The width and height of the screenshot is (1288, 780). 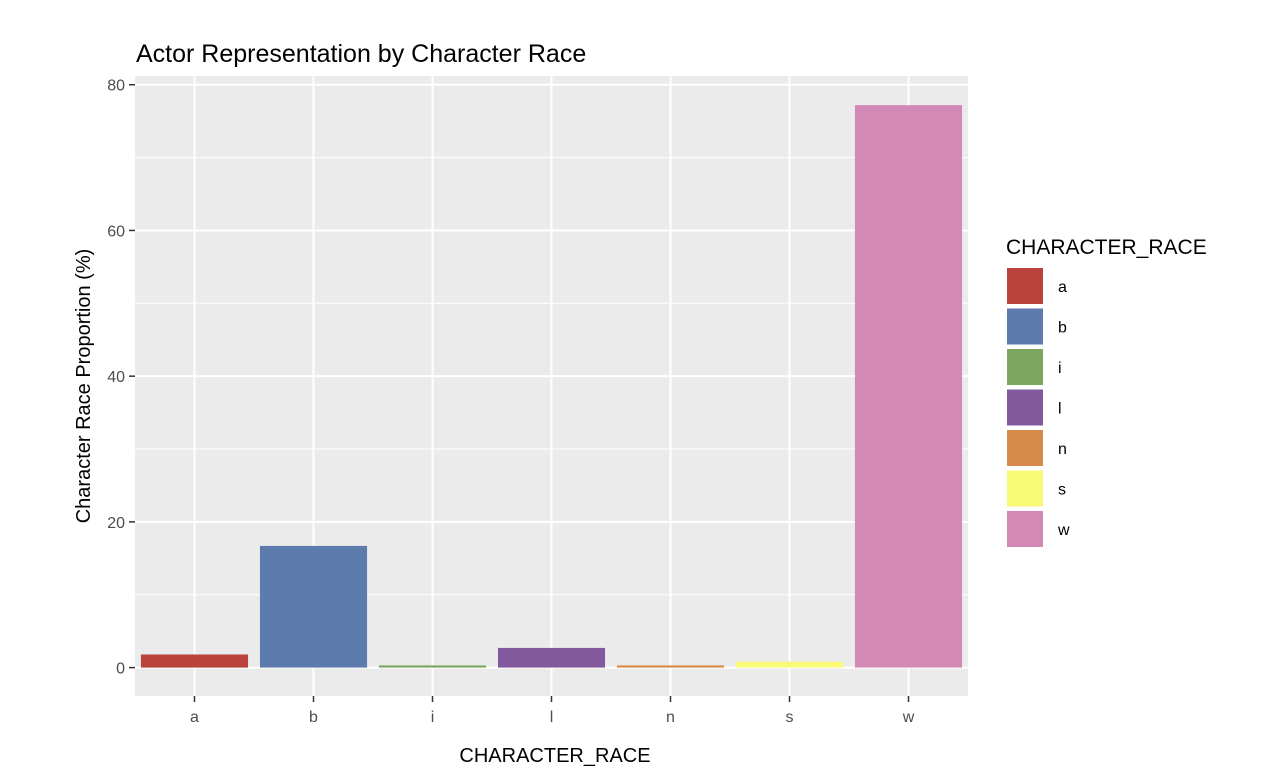 I want to click on x-axis-title: CHARACTER_RACE, so click(x=554, y=756).